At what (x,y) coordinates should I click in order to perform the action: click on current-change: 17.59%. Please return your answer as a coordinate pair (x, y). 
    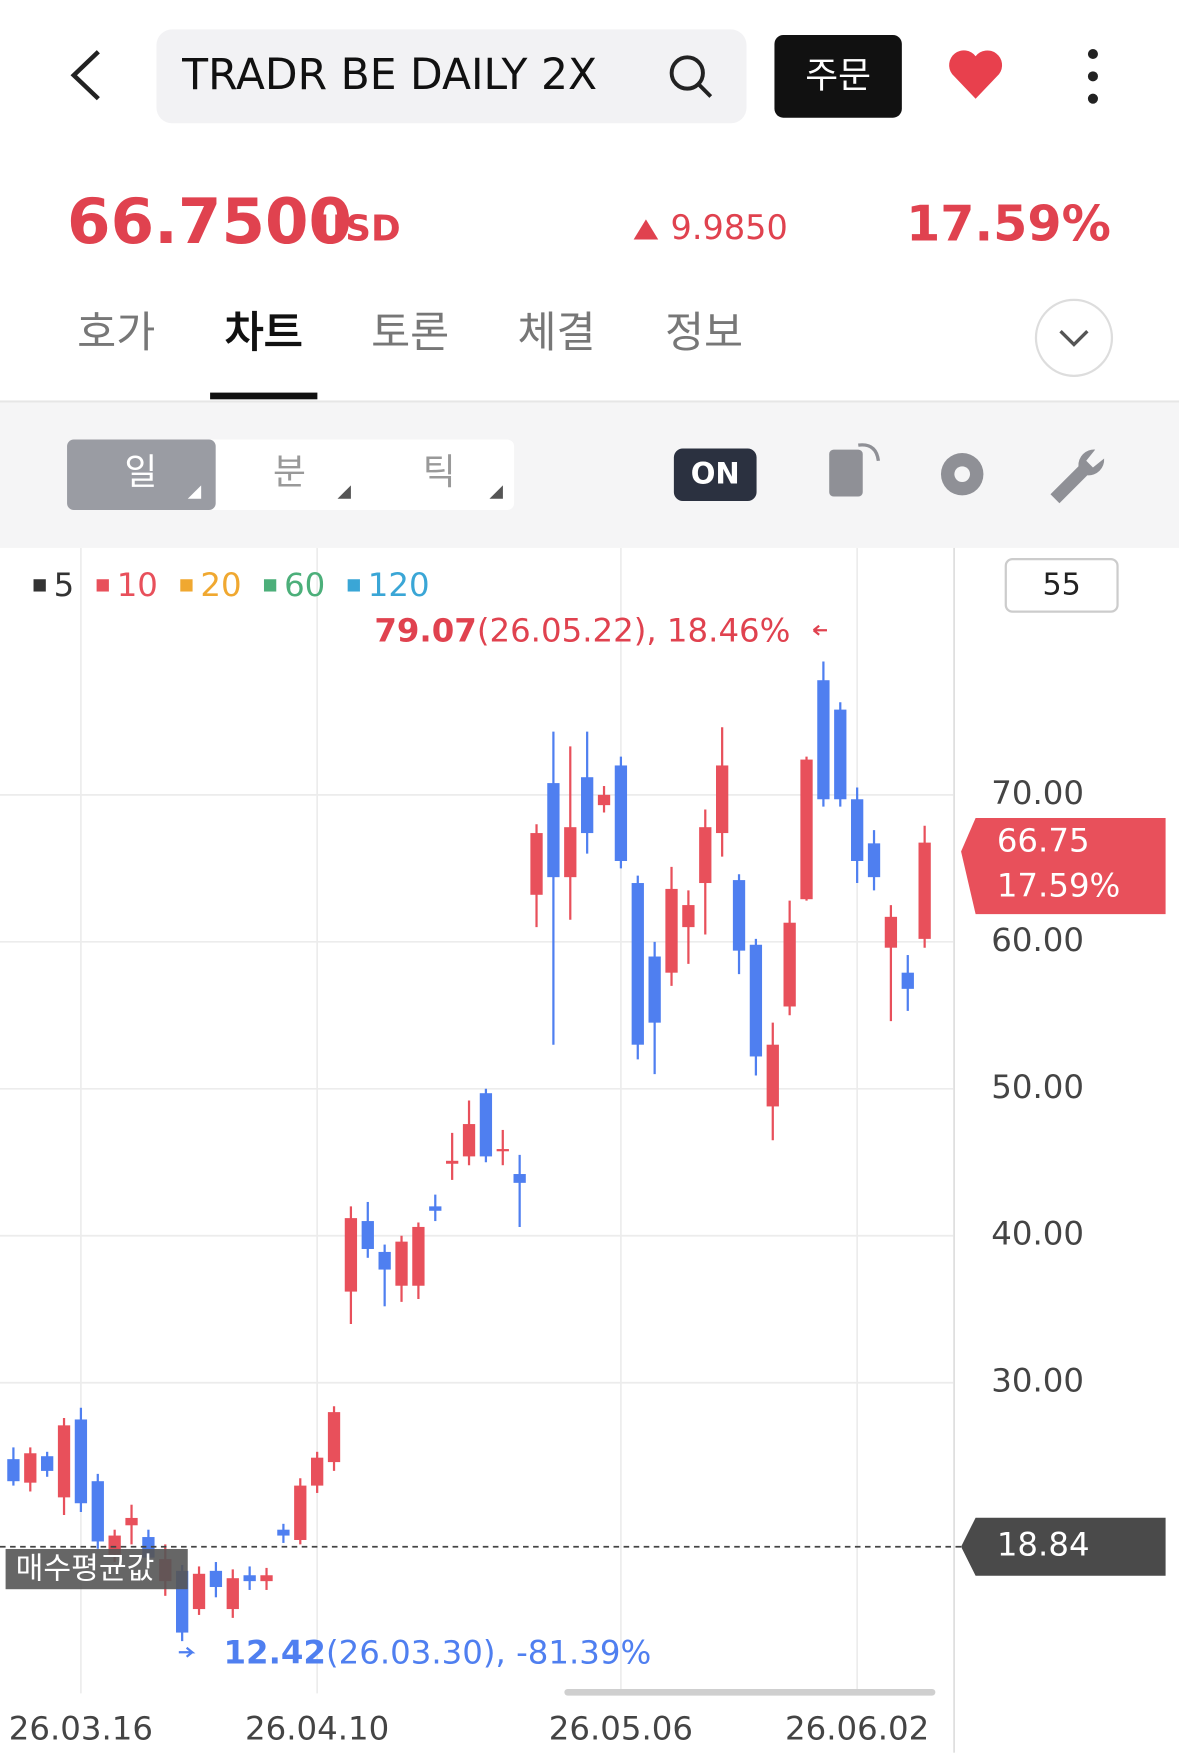
    Looking at the image, I should click on (1059, 885).